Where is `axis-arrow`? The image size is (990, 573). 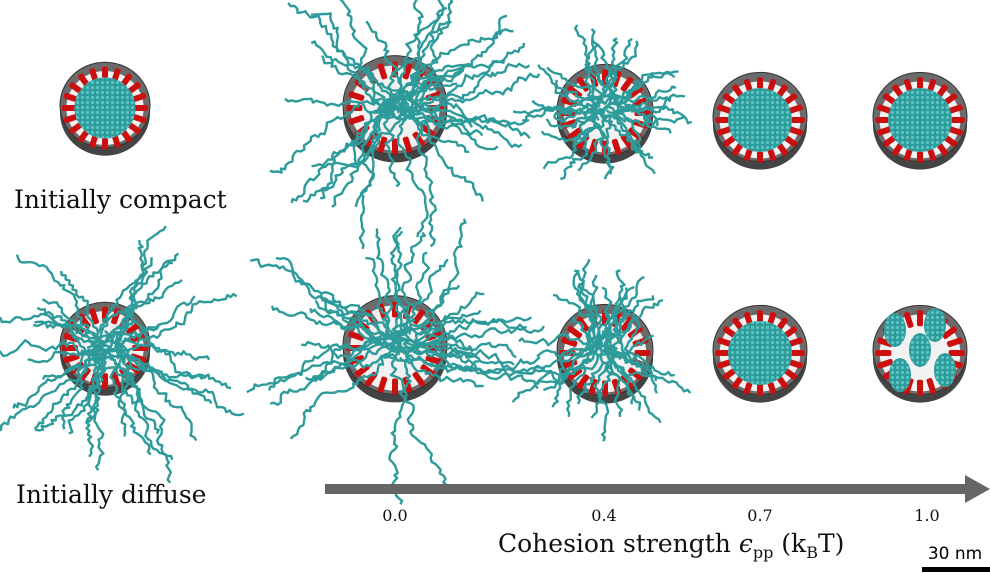 axis-arrow is located at coordinates (657, 489).